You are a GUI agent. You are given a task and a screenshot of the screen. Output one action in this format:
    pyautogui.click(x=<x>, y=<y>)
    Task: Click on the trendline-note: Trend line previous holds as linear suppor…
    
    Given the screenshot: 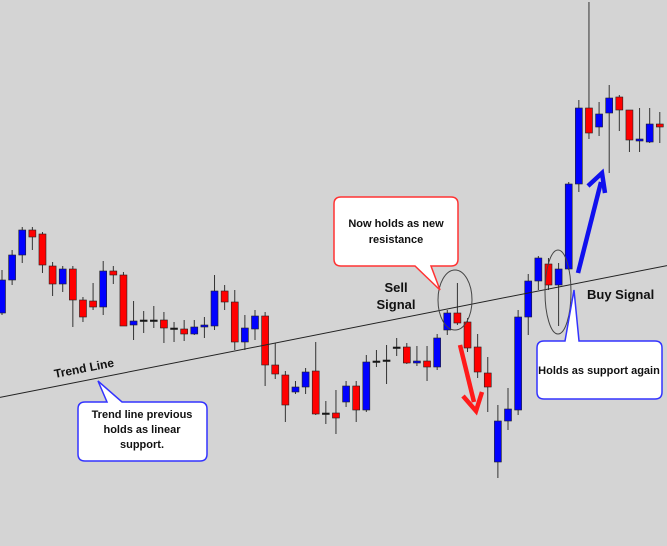 What is the action you would take?
    pyautogui.click(x=142, y=430)
    